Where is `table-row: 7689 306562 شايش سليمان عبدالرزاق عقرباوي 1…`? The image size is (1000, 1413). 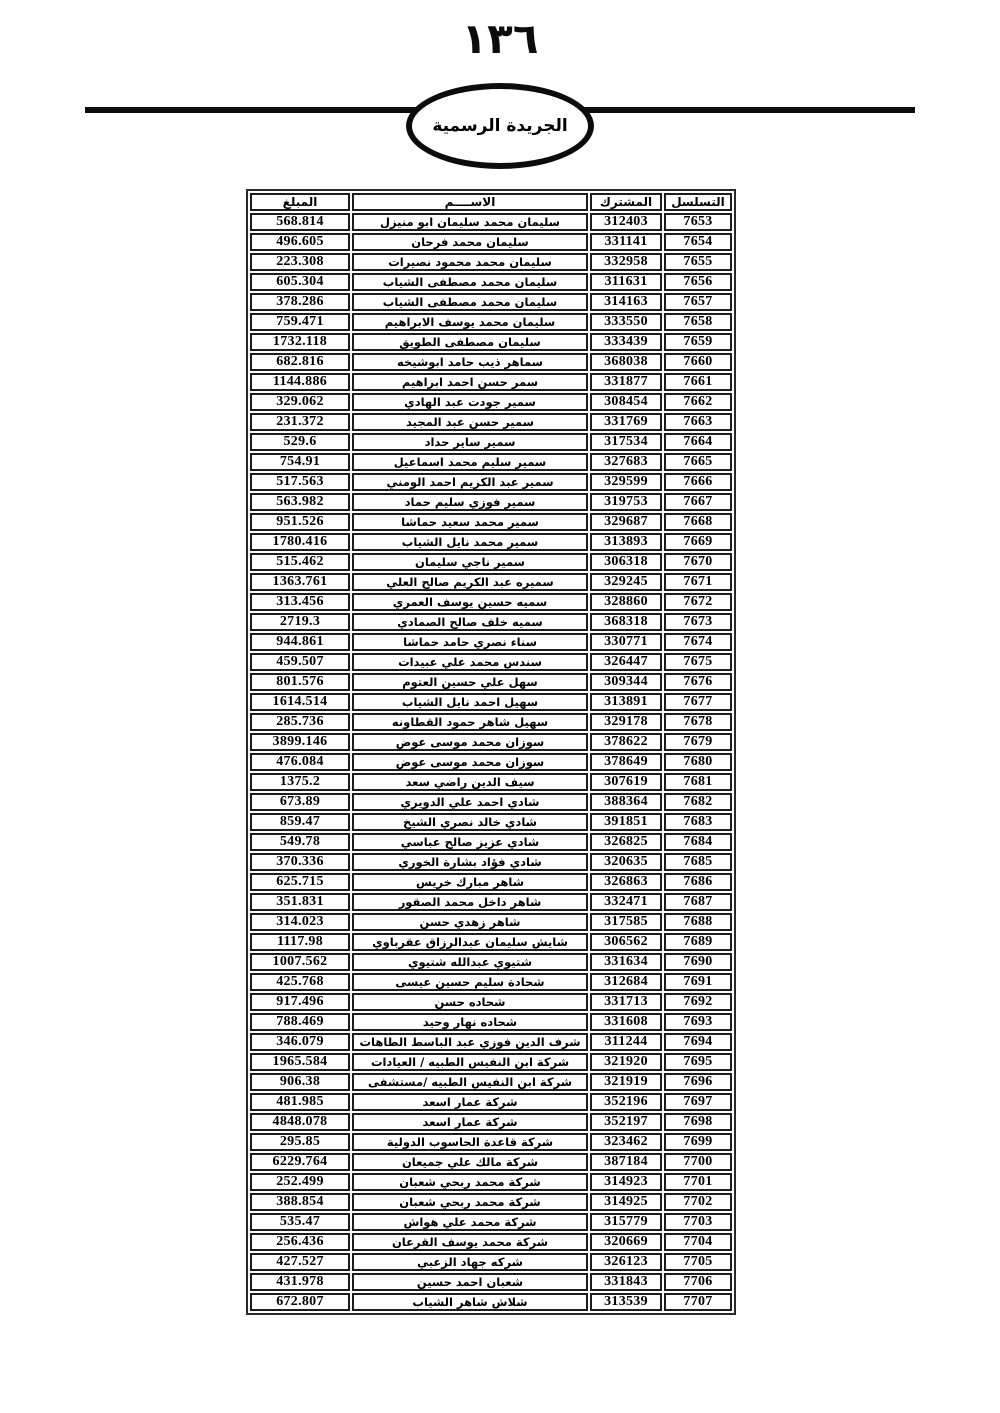
table-row: 7689 306562 شايش سليمان عبدالرزاق عقرباوي 1… is located at coordinates (491, 942).